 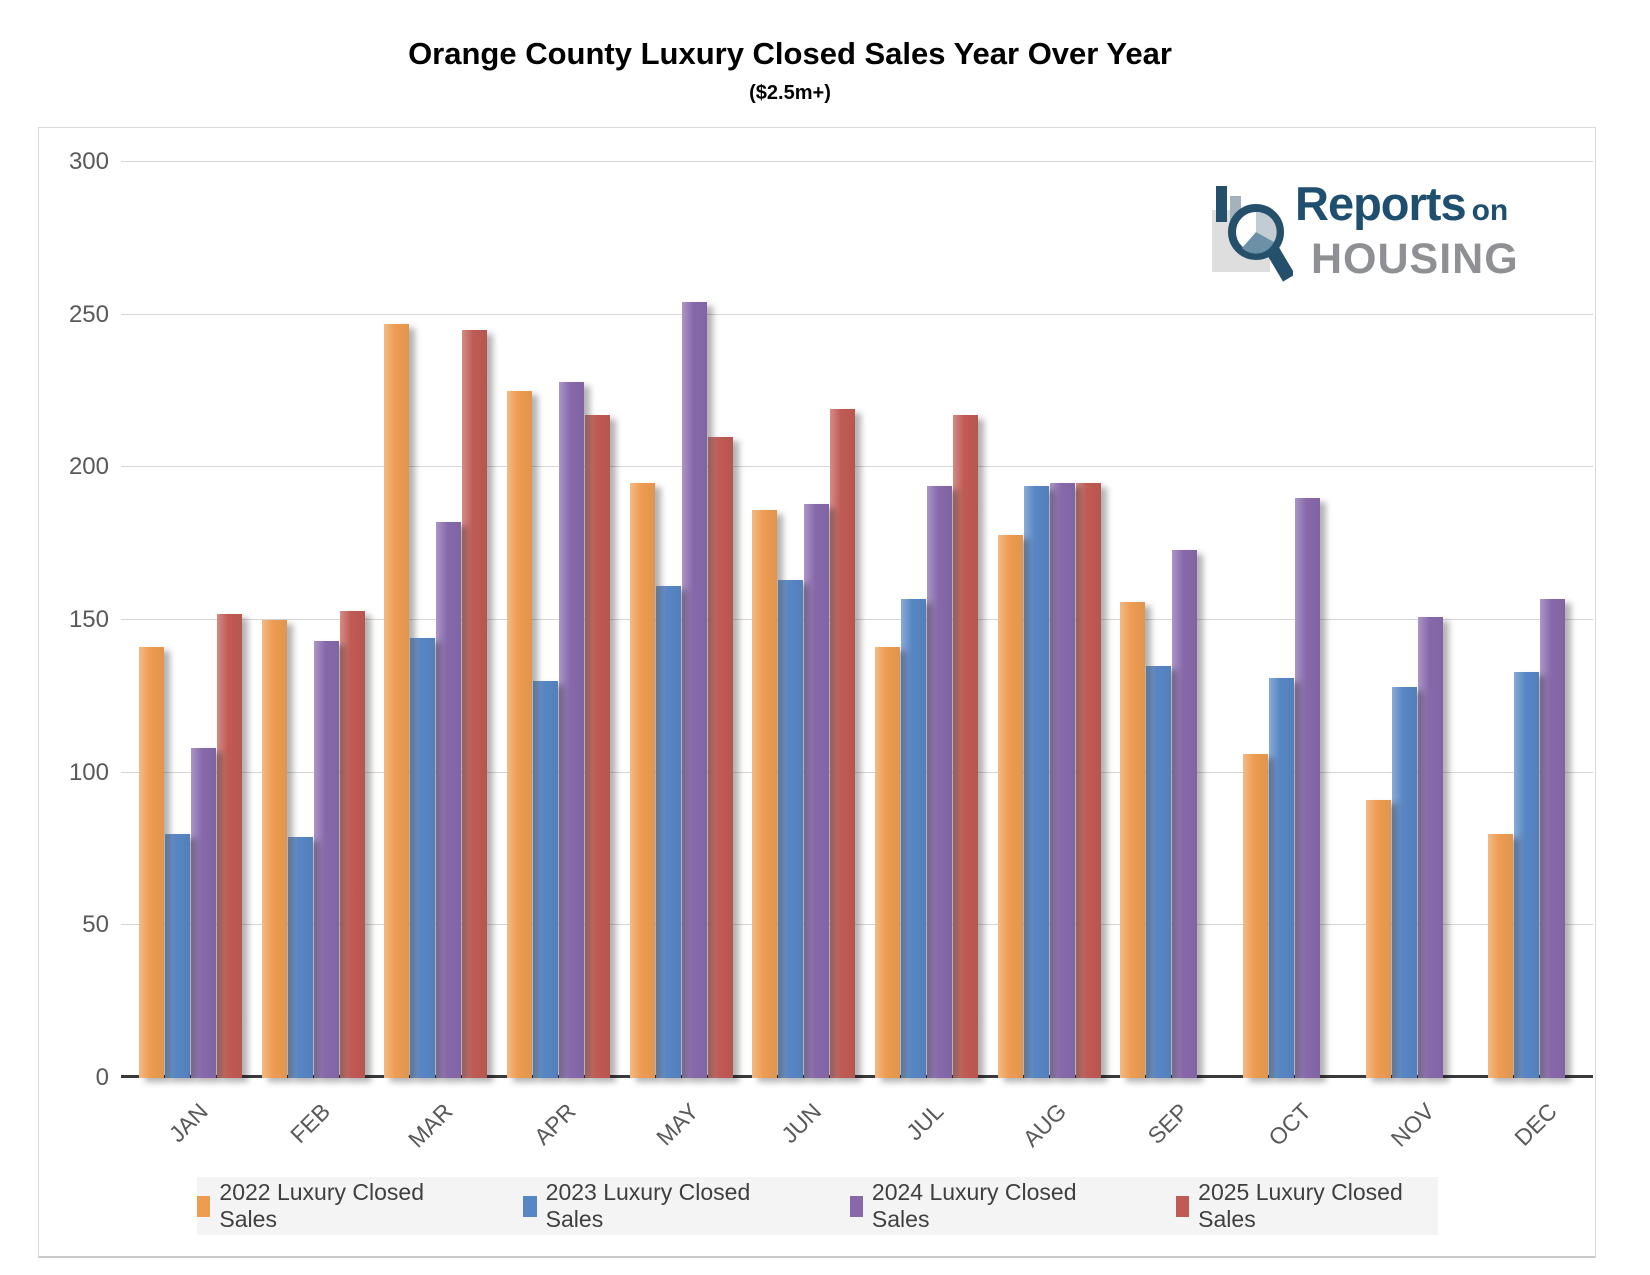 I want to click on y-tick-label-150: 150, so click(x=88, y=619).